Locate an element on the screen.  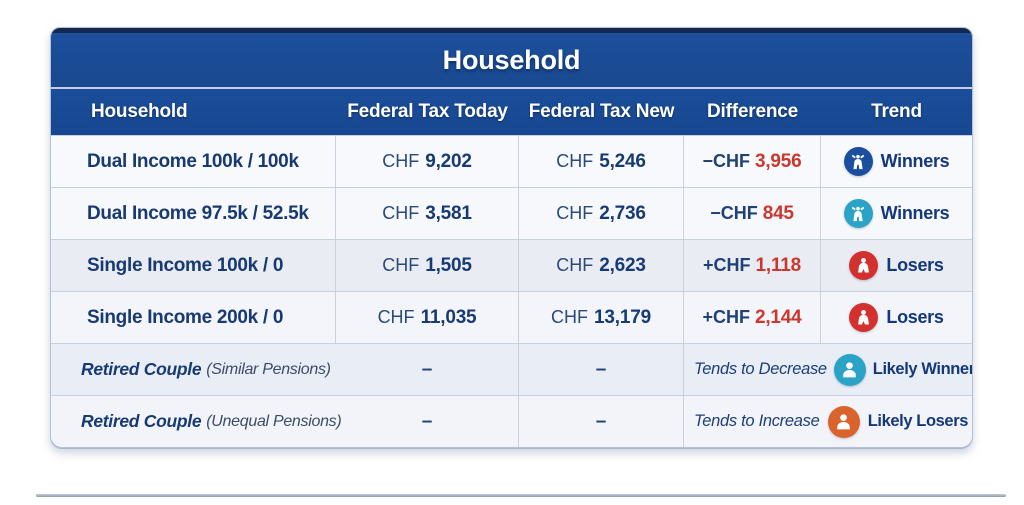
trend-label: Likely Losers is located at coordinates (918, 421).